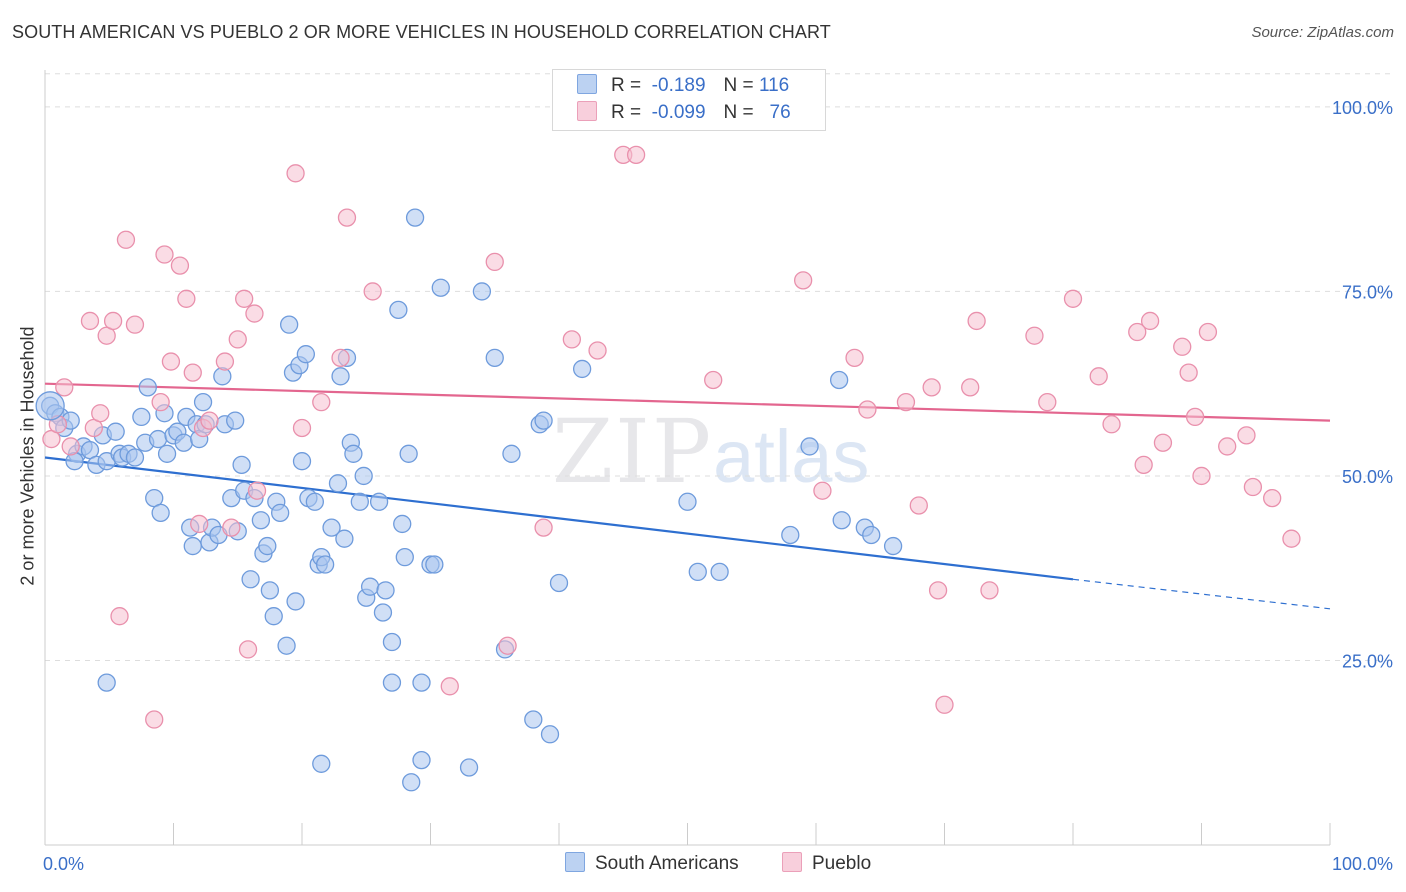 This screenshot has width=1406, height=892. What do you see at coordinates (678, 112) in the screenshot?
I see `r-value-pueblo: -0.099` at bounding box center [678, 112].